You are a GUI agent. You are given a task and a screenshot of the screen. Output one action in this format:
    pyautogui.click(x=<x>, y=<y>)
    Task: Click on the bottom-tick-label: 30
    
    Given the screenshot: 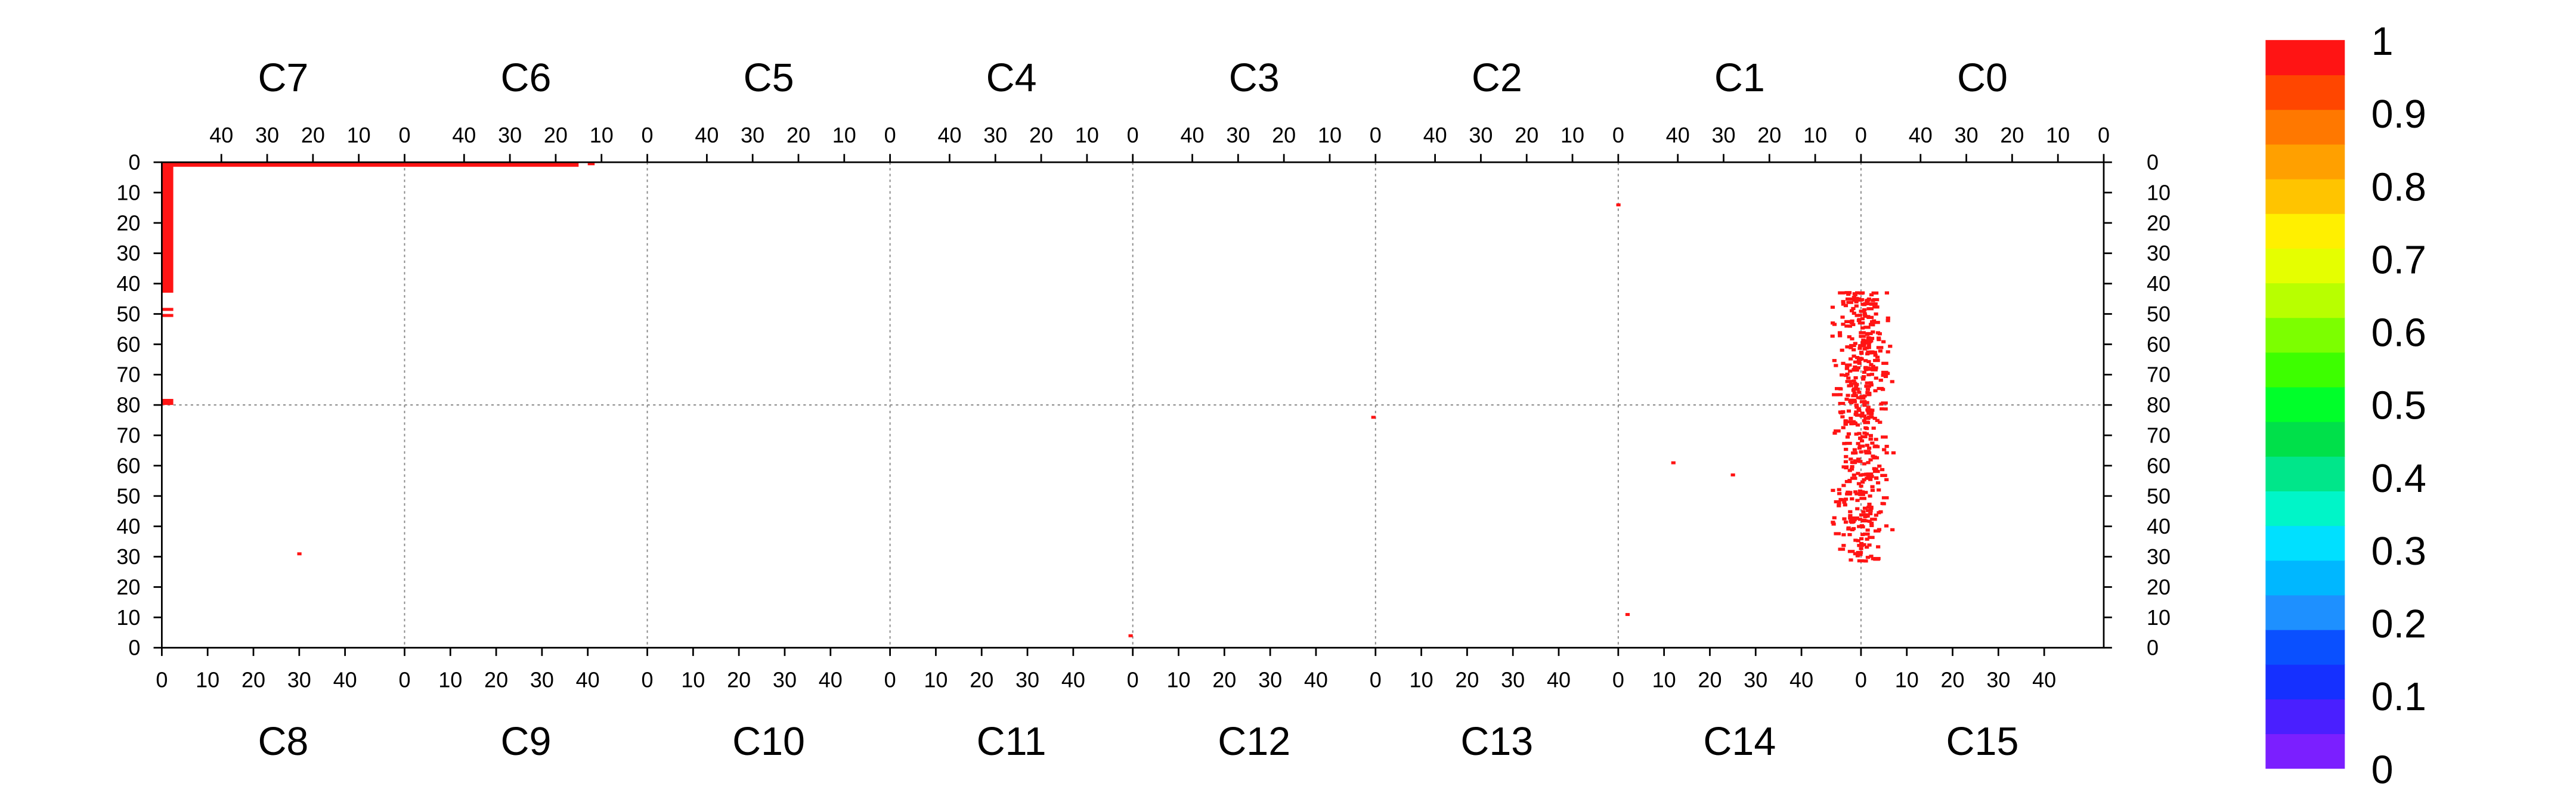 What is the action you would take?
    pyautogui.click(x=1998, y=680)
    